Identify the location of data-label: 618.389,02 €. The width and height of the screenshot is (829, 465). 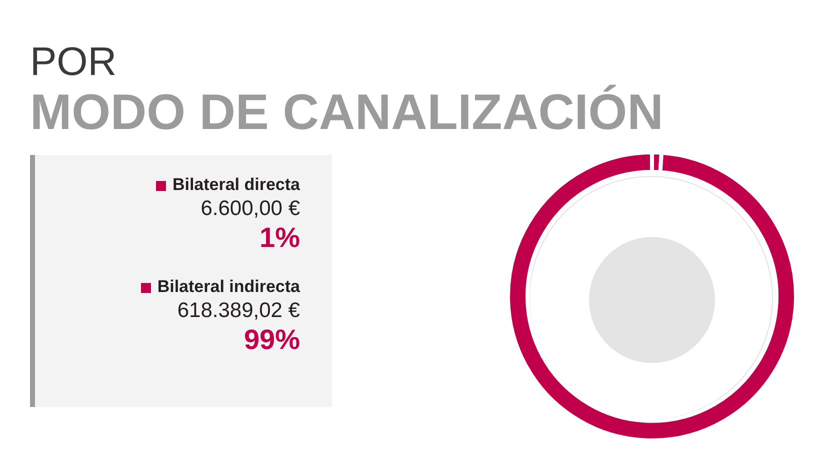
(238, 311).